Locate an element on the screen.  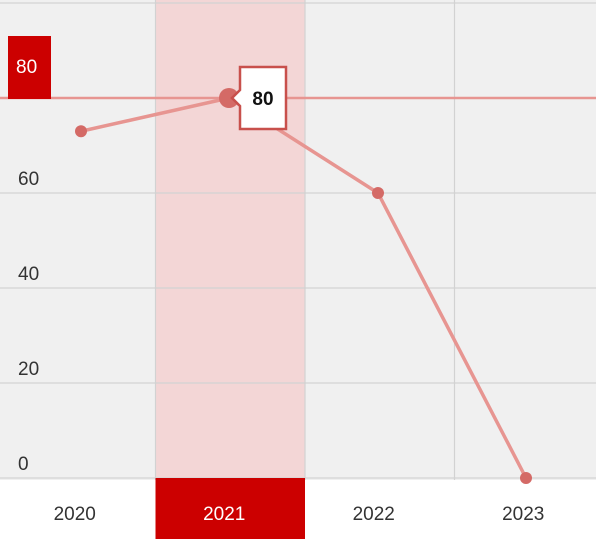
y-tick-label: 20 is located at coordinates (28, 369).